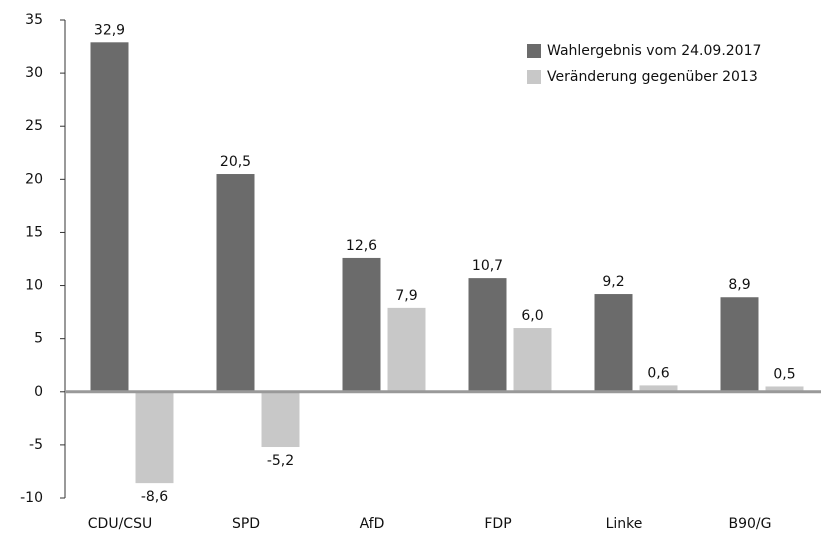 This screenshot has height=535, width=821. Describe the element at coordinates (34, 232) in the screenshot. I see `y-tick-label: 15` at that location.